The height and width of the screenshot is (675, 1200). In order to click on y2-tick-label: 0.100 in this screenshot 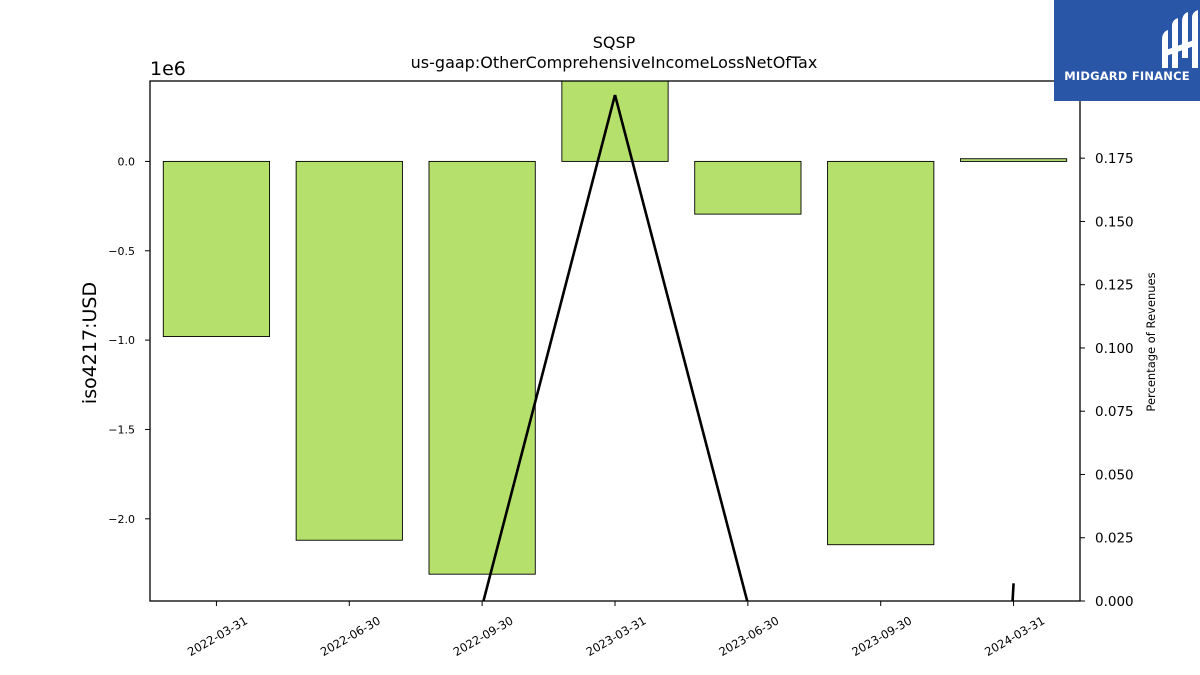, I will do `click(1114, 349)`.